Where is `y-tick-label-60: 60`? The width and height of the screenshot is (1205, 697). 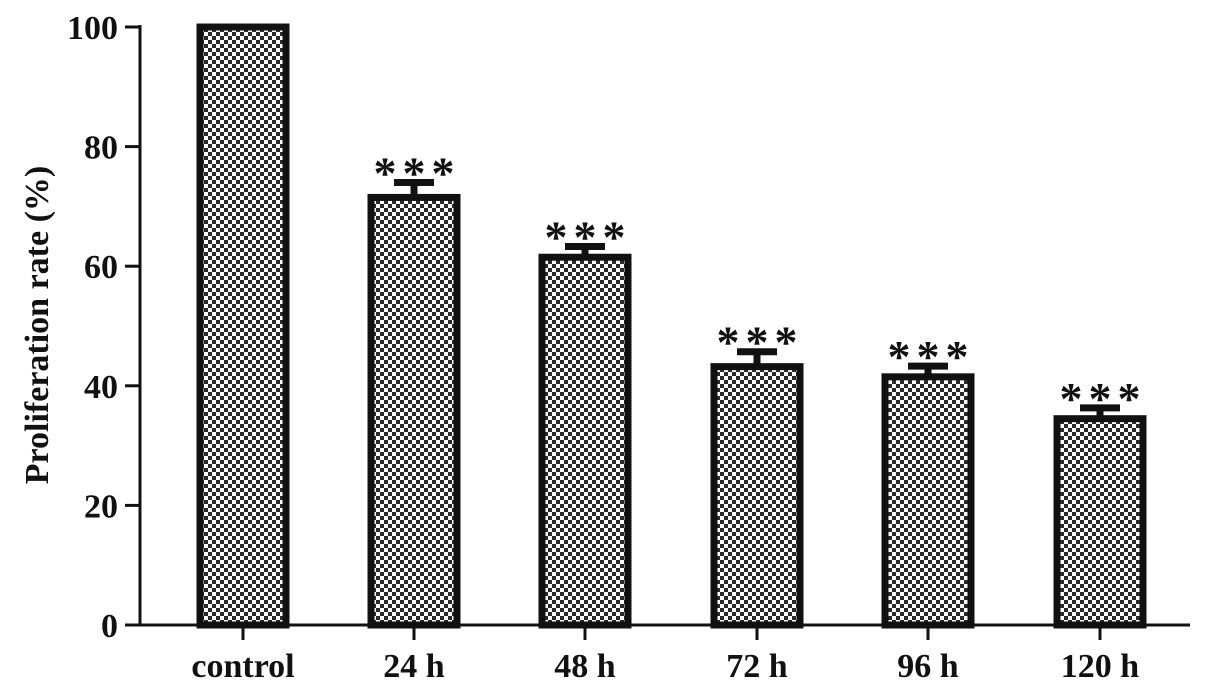 y-tick-label-60: 60 is located at coordinates (101, 267).